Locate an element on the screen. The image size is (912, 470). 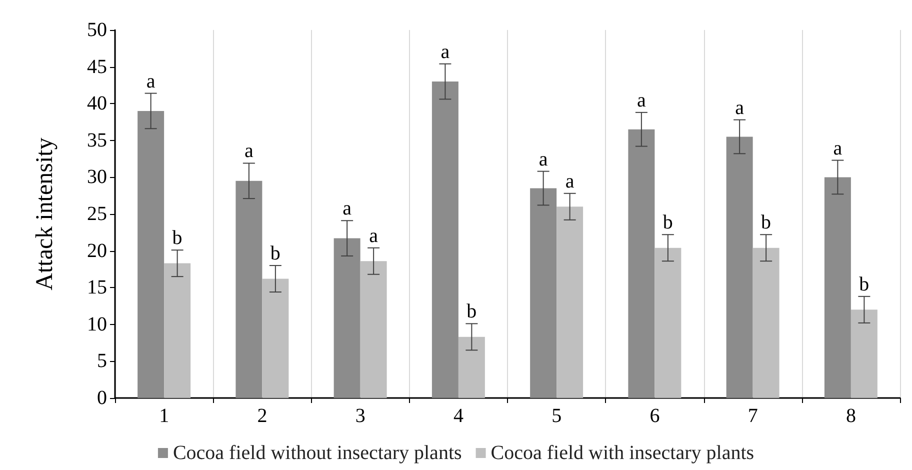
x-tick-label: 1 is located at coordinates (164, 416).